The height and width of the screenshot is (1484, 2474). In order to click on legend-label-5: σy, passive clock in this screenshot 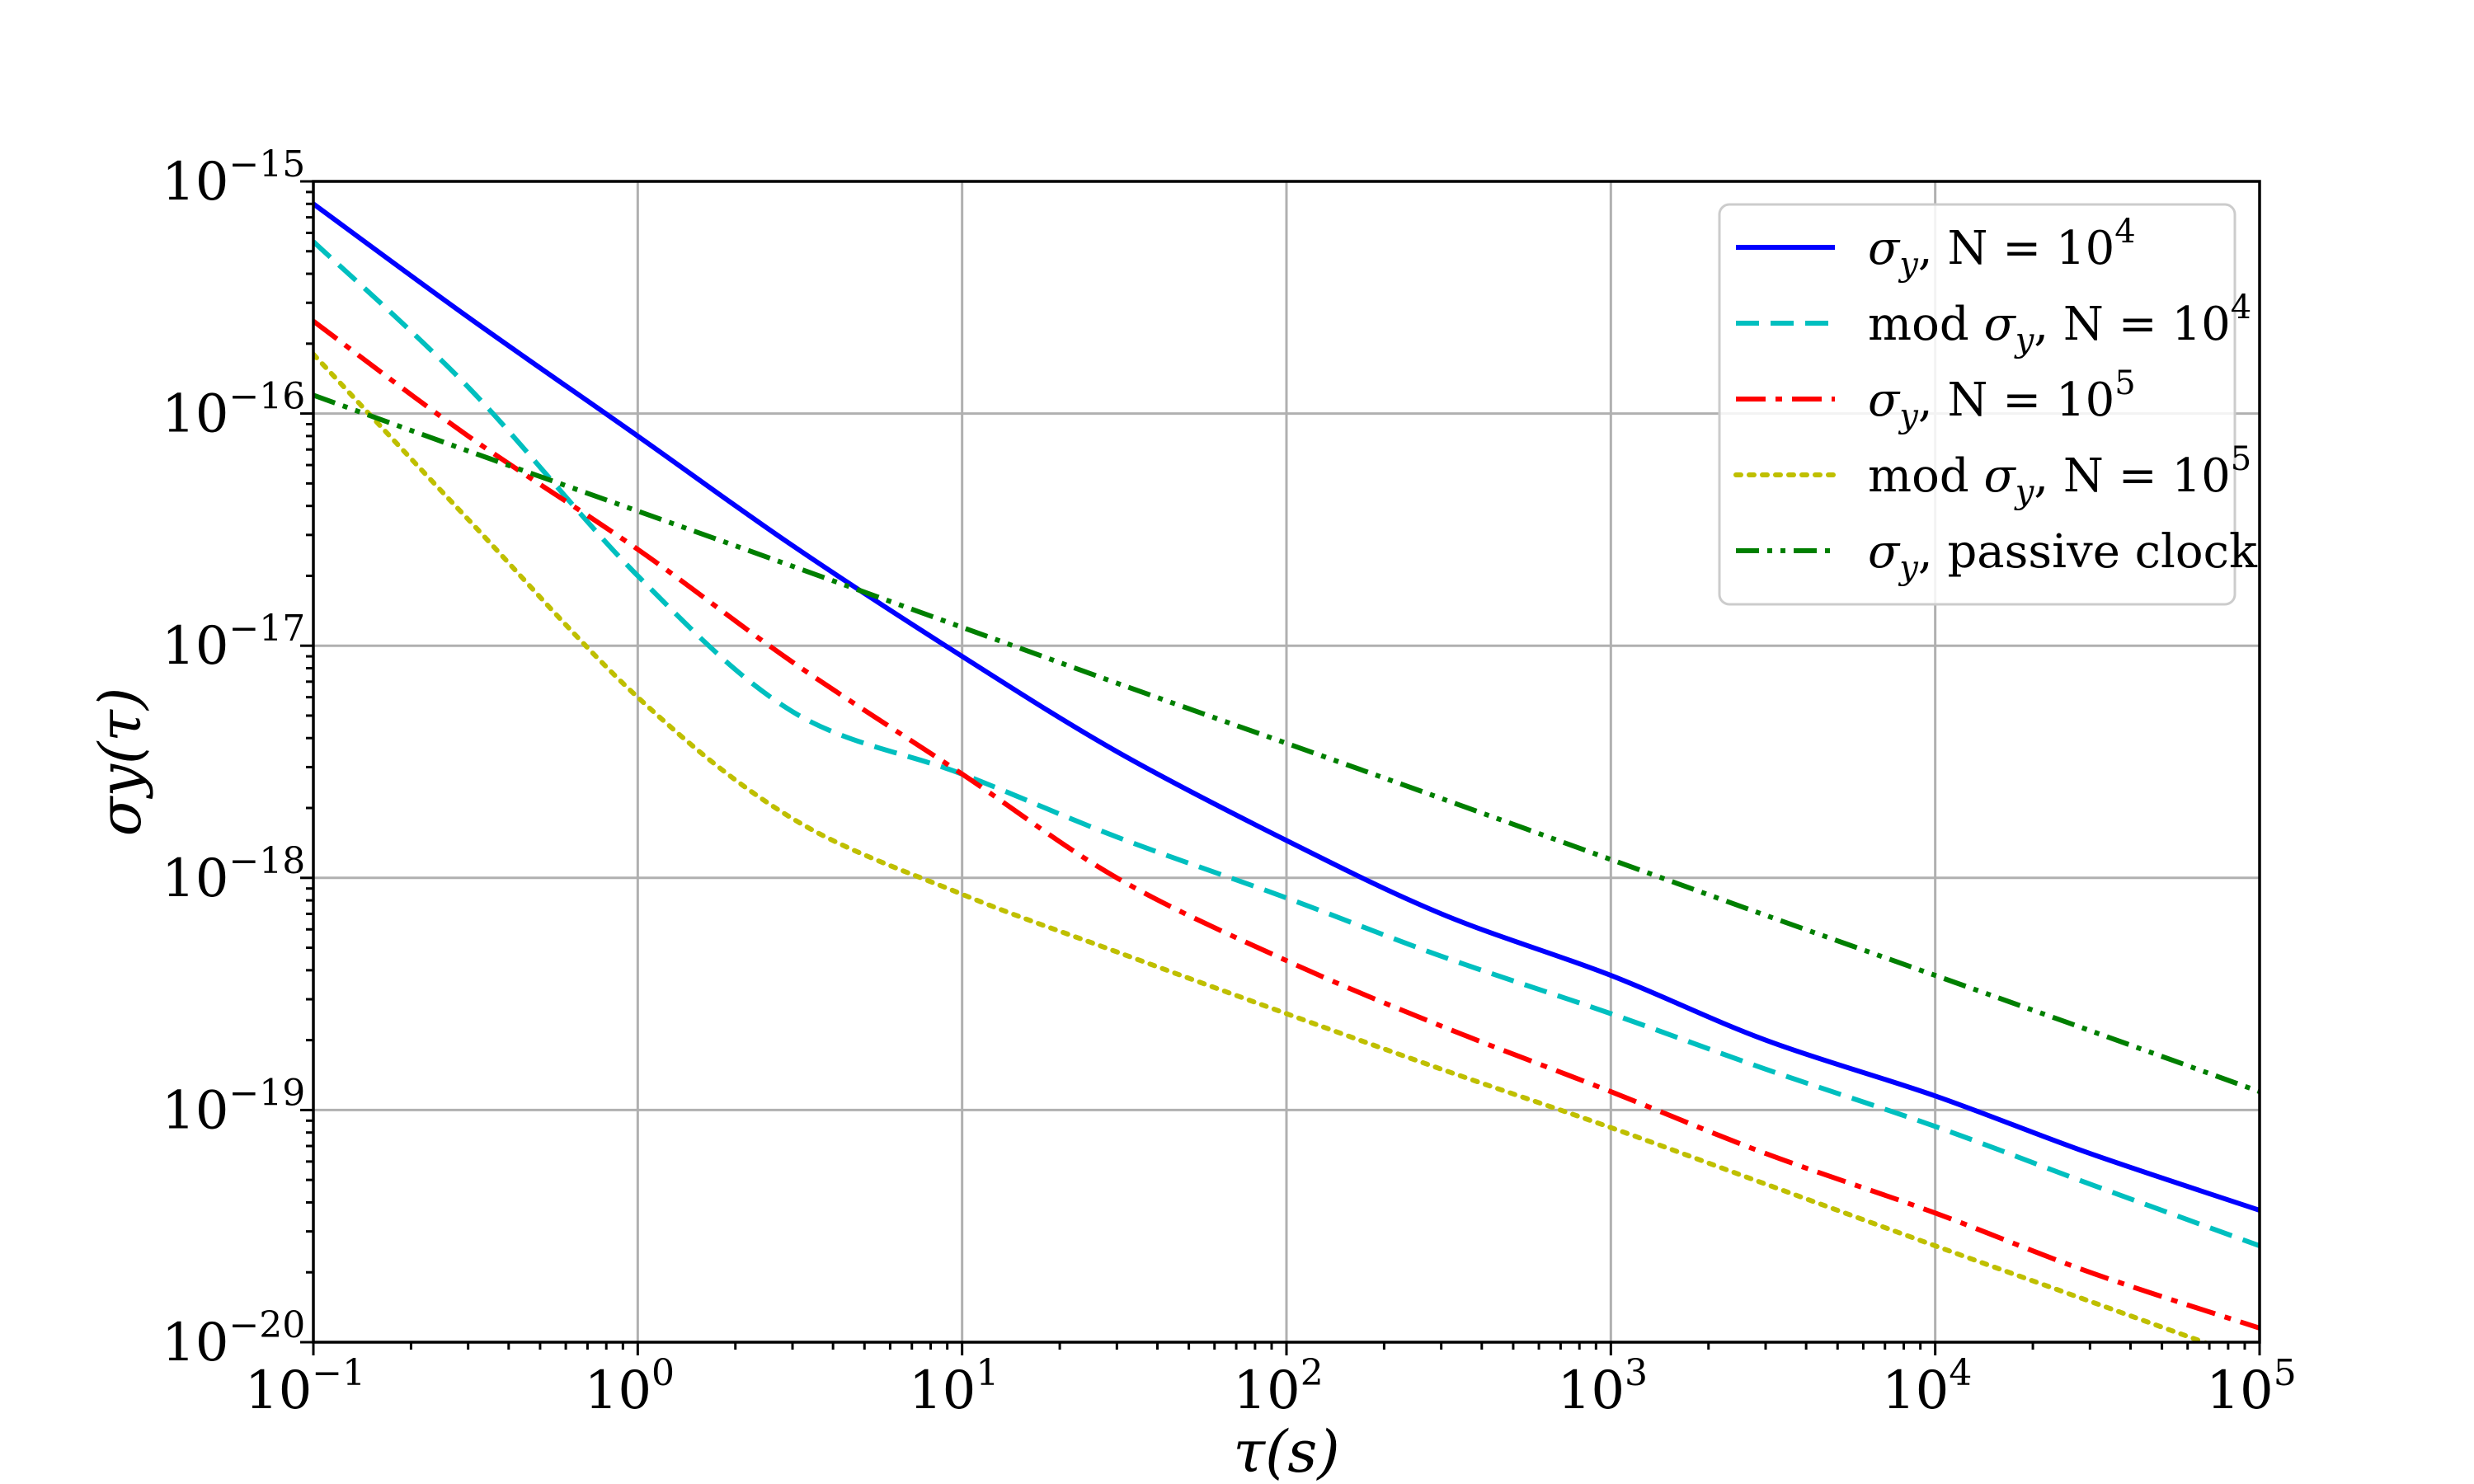, I will do `click(2063, 556)`.